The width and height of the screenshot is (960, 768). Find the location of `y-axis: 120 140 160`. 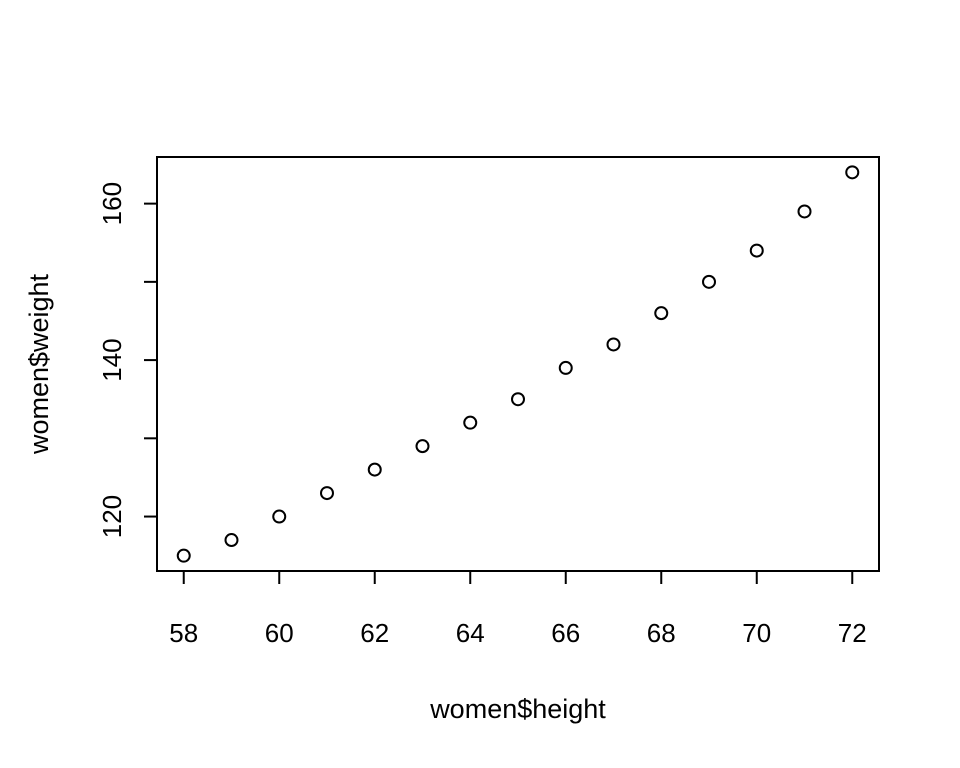

y-axis: 120 140 160 is located at coordinates (127, 360).